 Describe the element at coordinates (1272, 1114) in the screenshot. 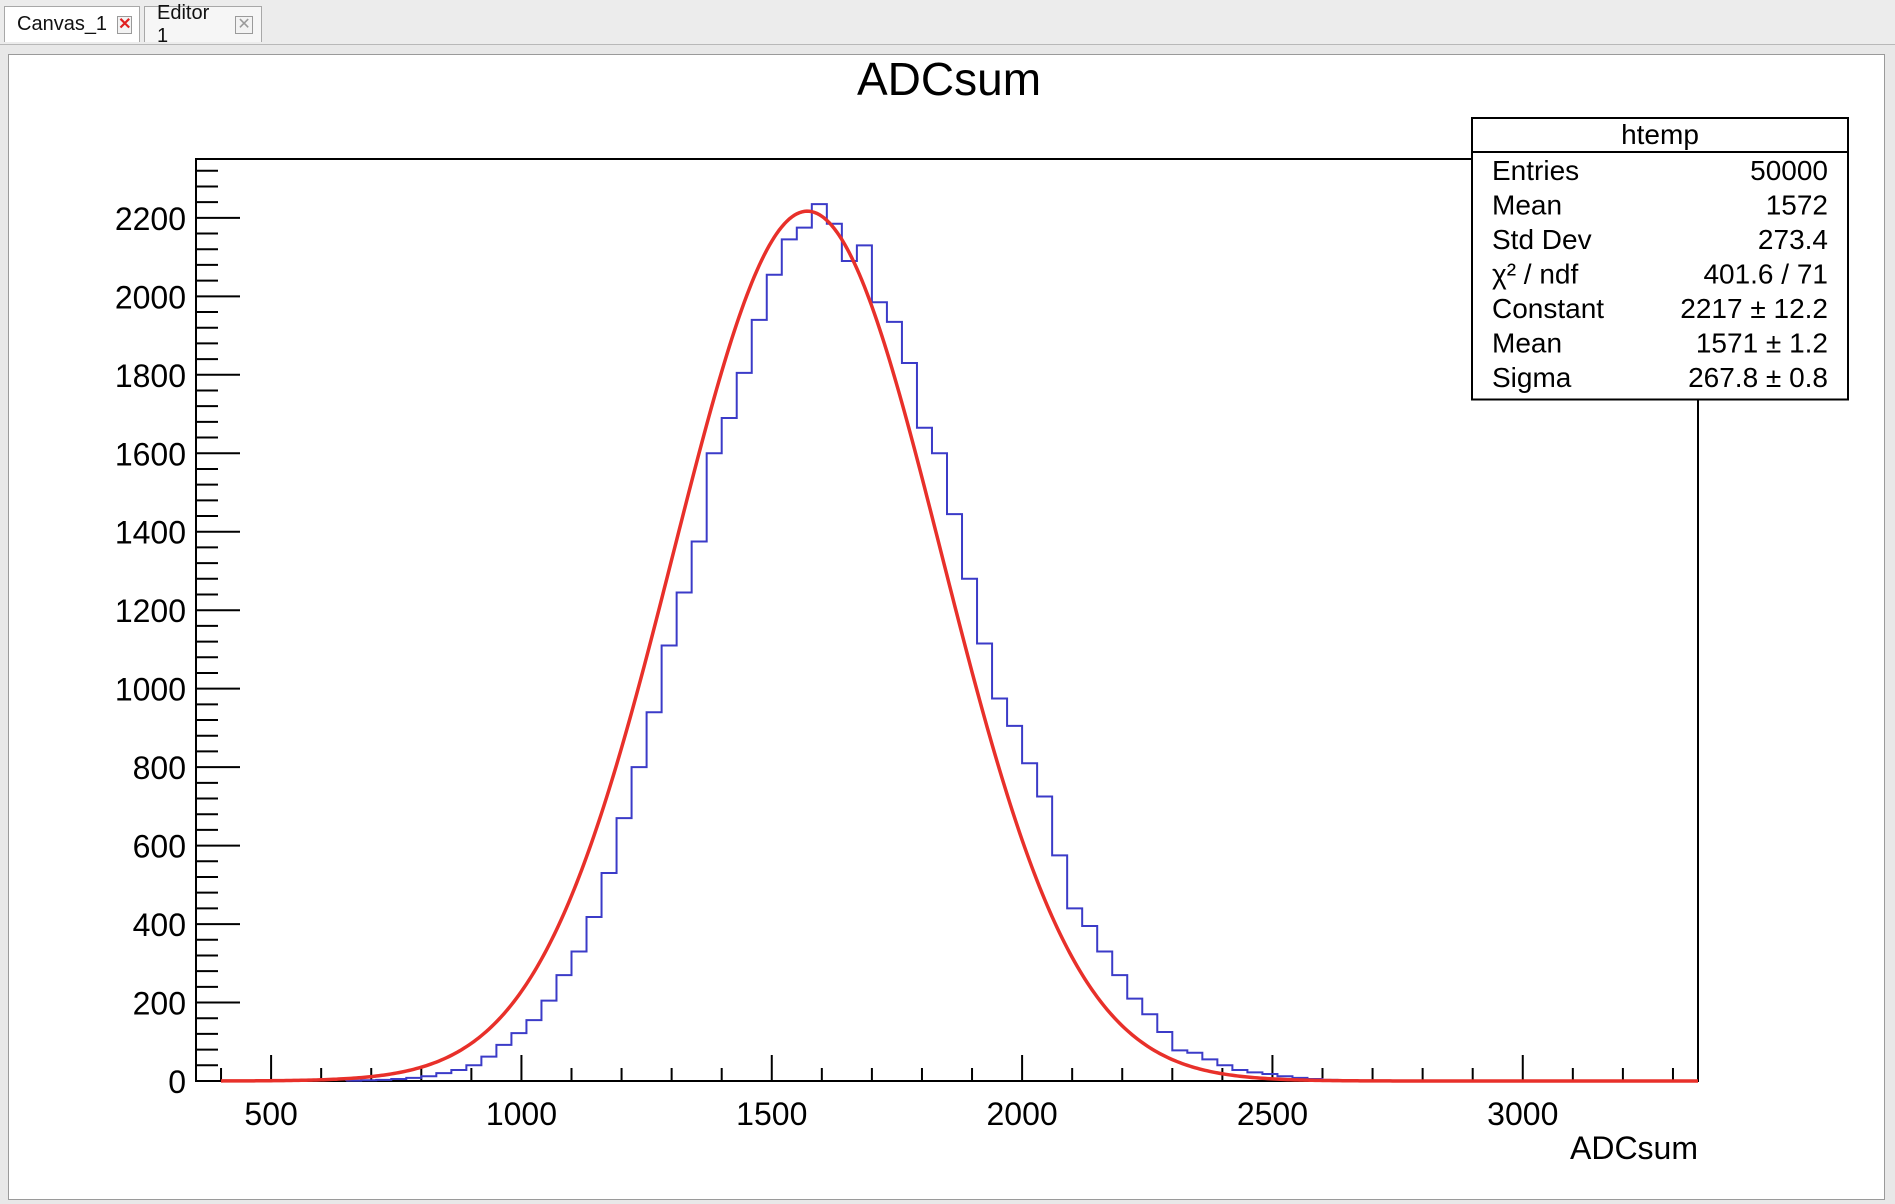

I see `x-tick-label: 2500` at that location.